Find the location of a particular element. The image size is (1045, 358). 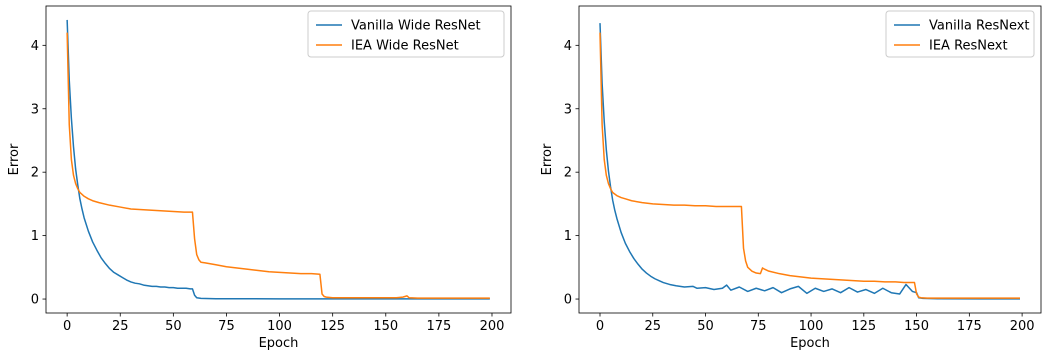

legend-label: IEA Wide ResNet is located at coordinates (405, 46).